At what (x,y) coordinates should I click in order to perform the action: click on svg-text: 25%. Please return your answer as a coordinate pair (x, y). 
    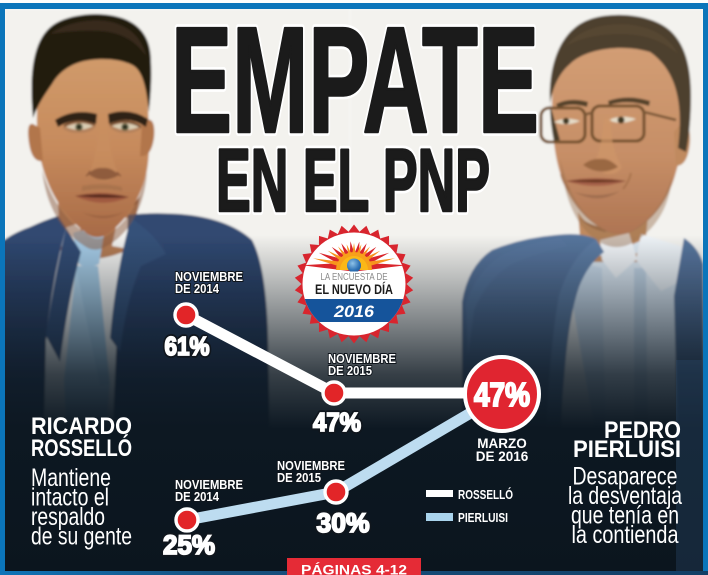
    Looking at the image, I should click on (189, 545).